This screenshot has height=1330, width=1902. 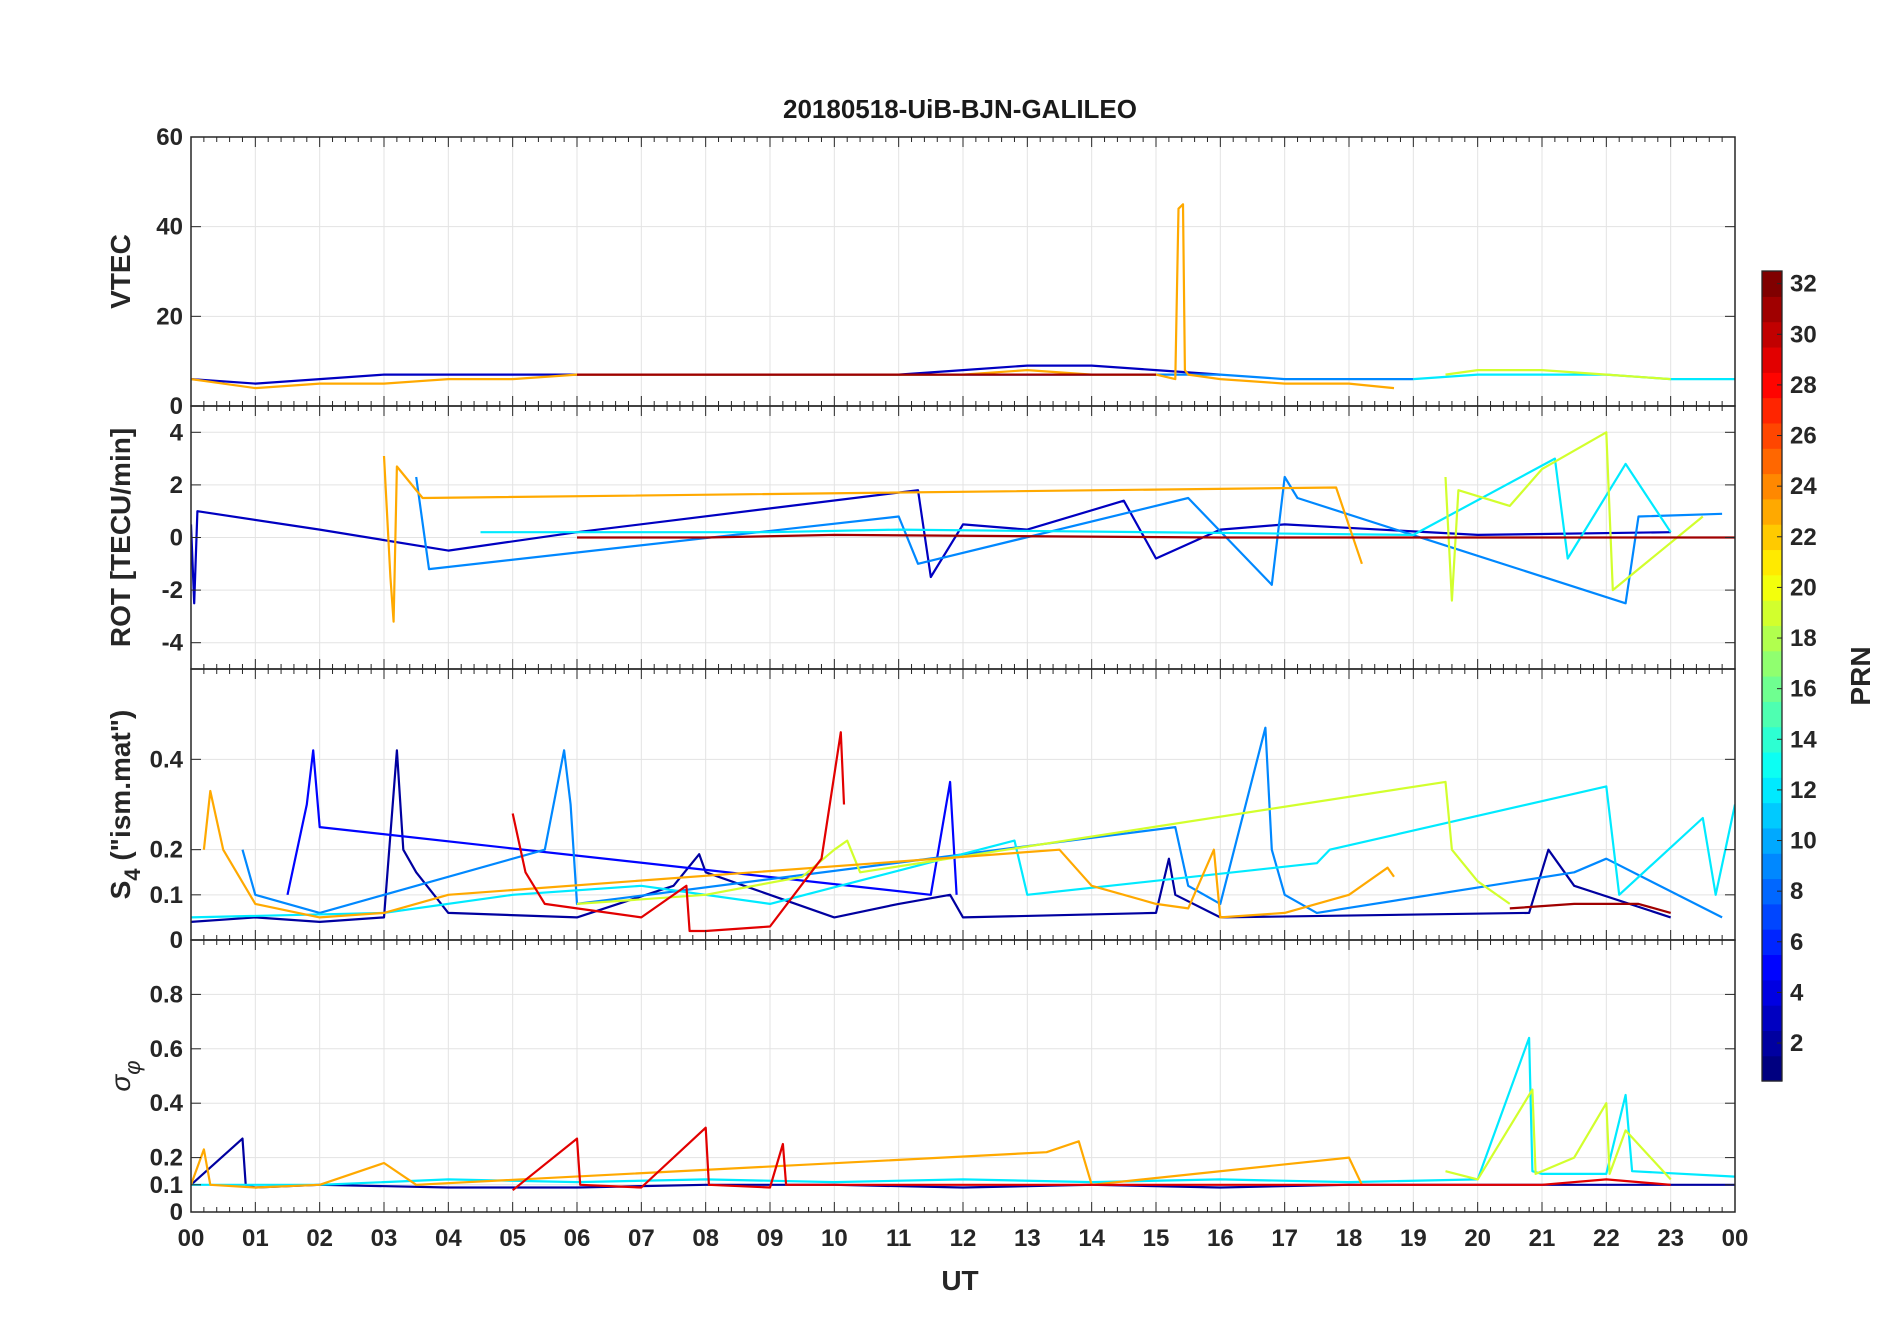 I want to click on colorbar-tick-label: 2, so click(x=1796, y=1043).